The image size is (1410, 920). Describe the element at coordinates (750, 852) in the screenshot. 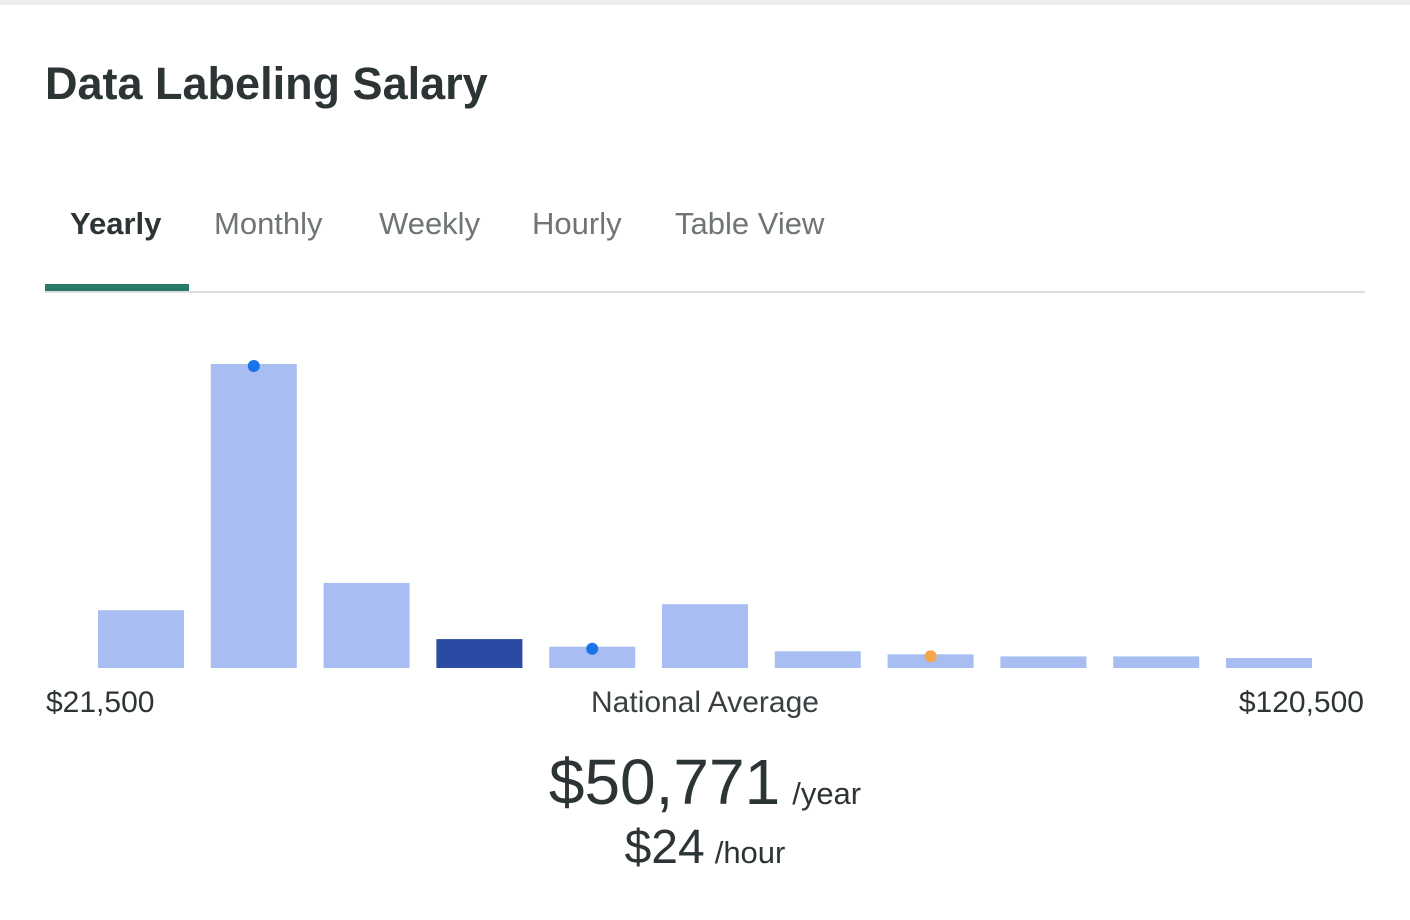

I see `hourly-salary-unit: /hour` at that location.